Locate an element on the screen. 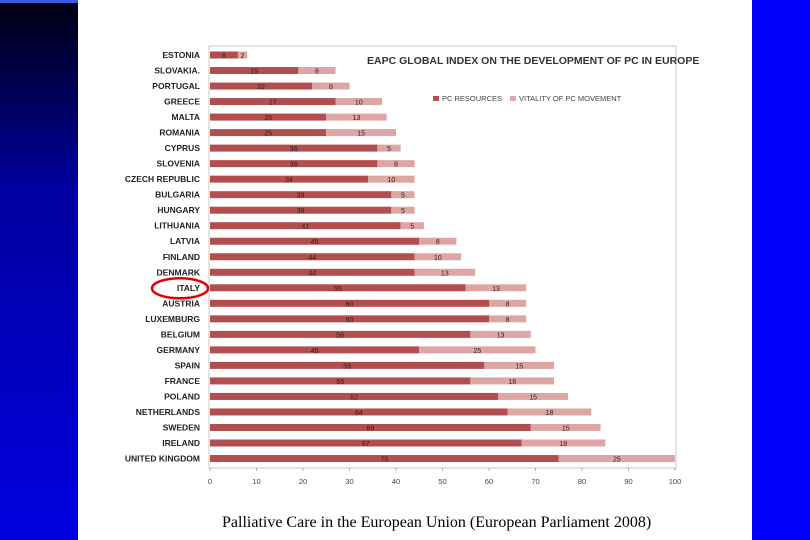 This screenshot has width=810, height=540. category-label: BULGARIA is located at coordinates (177, 195).